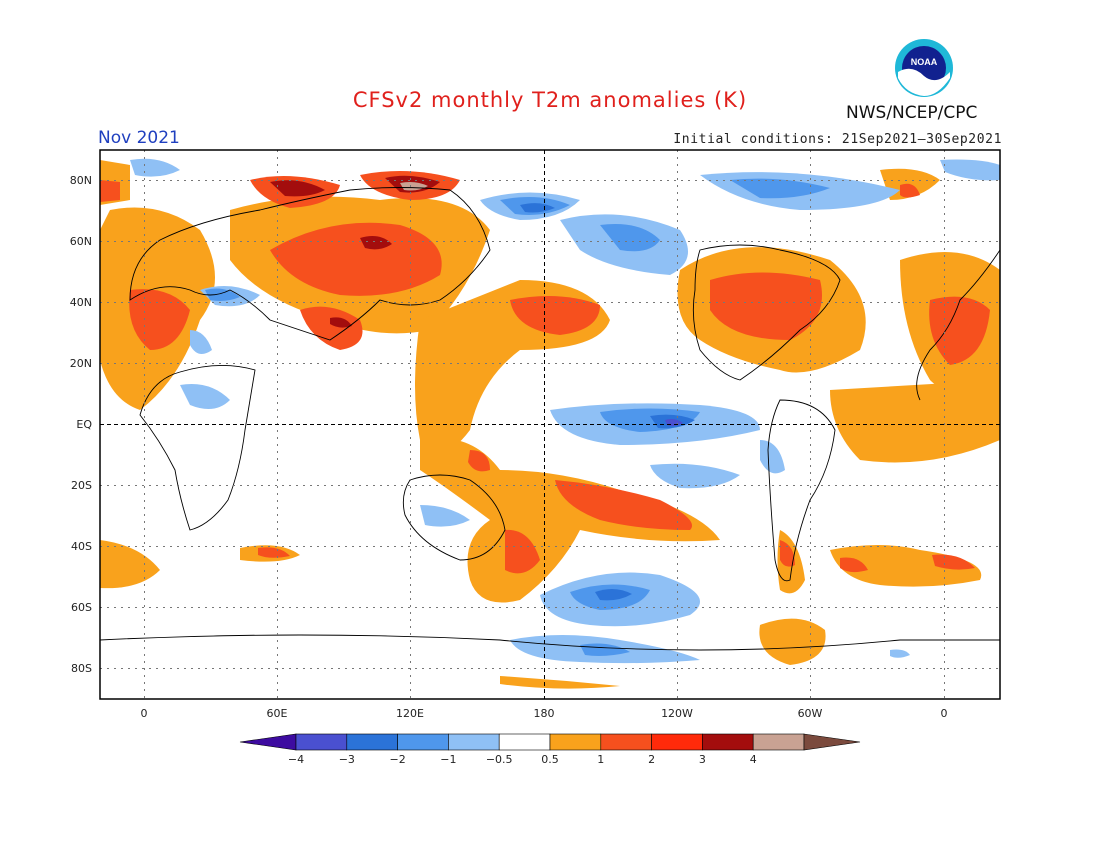 This screenshot has height=850, width=1100. What do you see at coordinates (139, 138) in the screenshot?
I see `valid-month-label: Nov 2021` at bounding box center [139, 138].